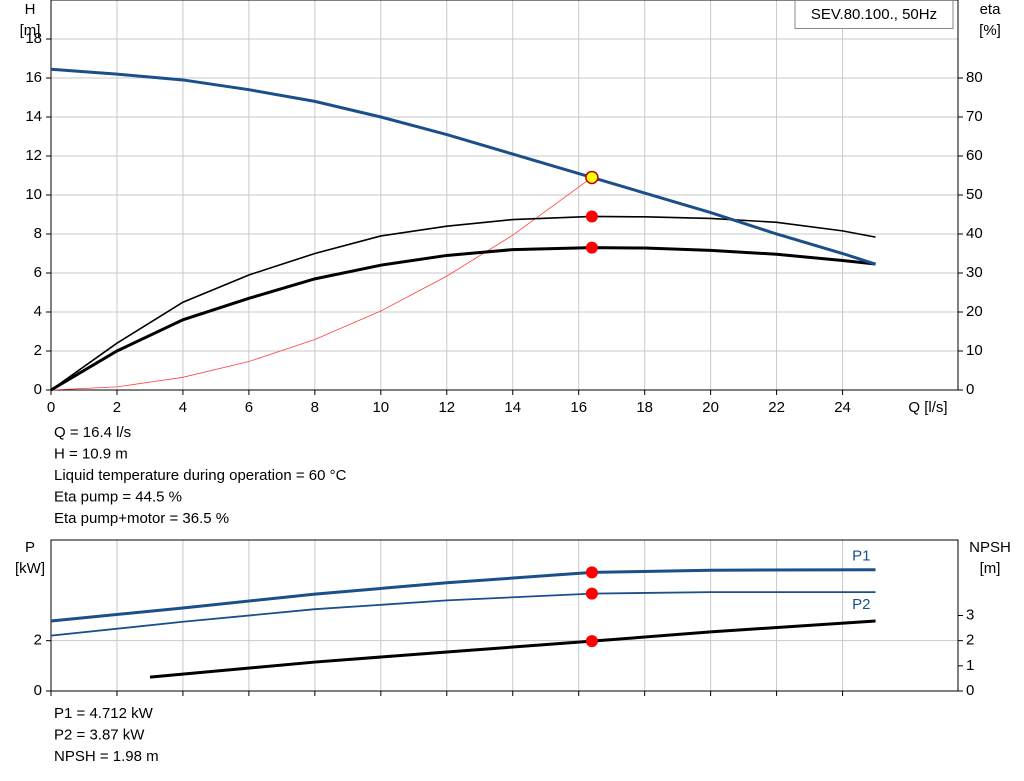  What do you see at coordinates (30, 568) in the screenshot?
I see `y-axis-label: [kW]` at bounding box center [30, 568].